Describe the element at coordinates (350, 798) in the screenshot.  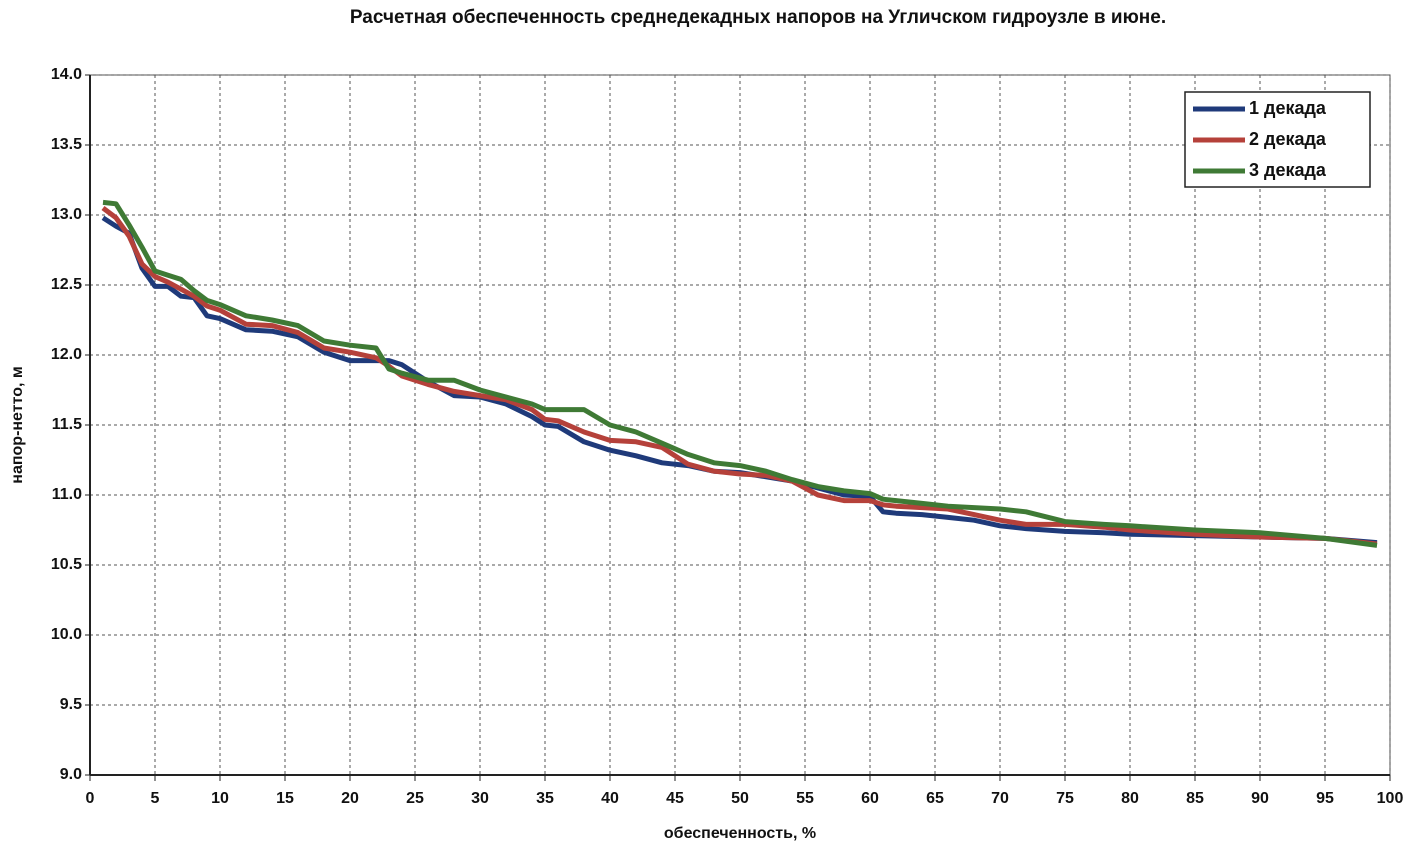
I see `x-tick-label: 20` at that location.